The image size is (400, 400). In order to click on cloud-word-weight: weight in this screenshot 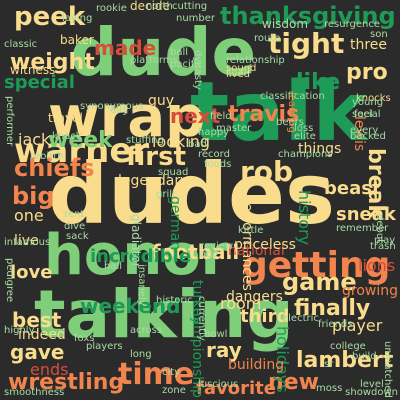, I will do `click(52, 62)`.